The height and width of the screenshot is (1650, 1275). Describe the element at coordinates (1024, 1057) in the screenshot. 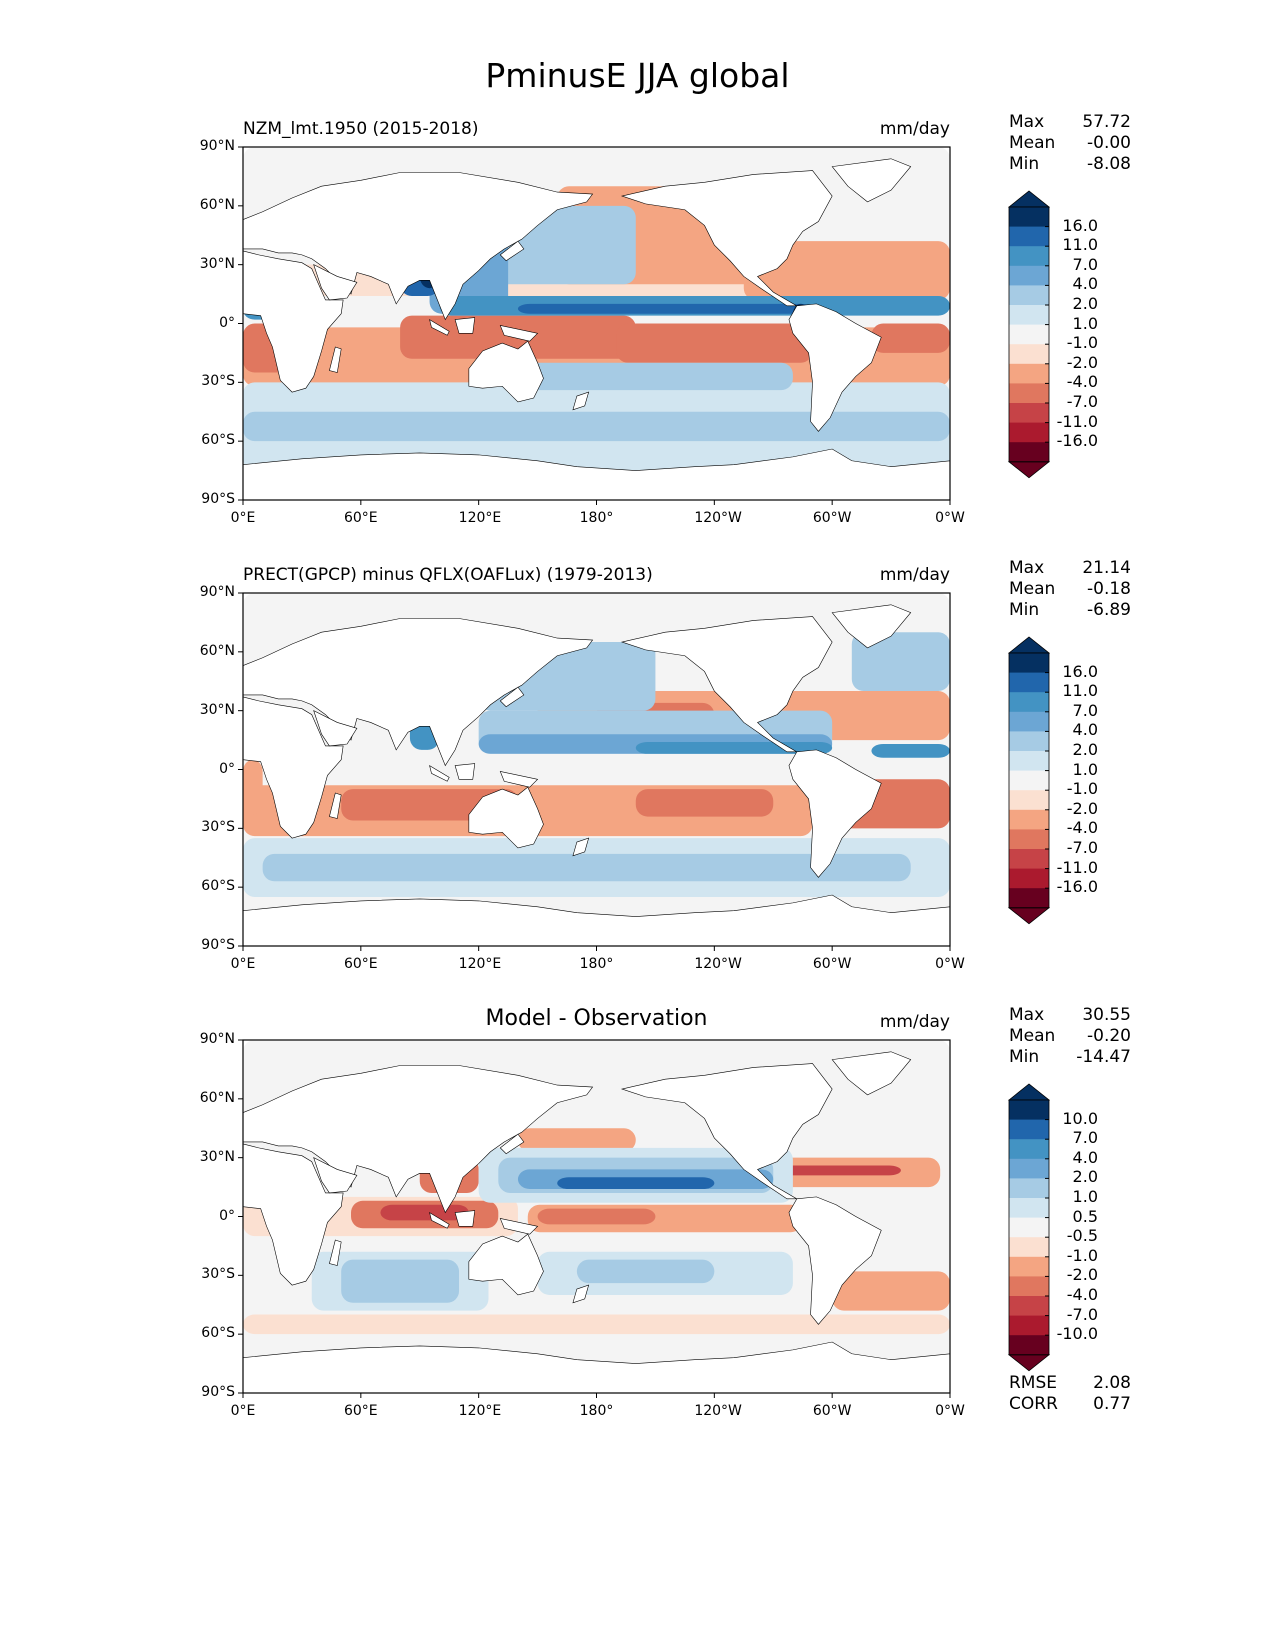

I see `stat-label: Min` at that location.